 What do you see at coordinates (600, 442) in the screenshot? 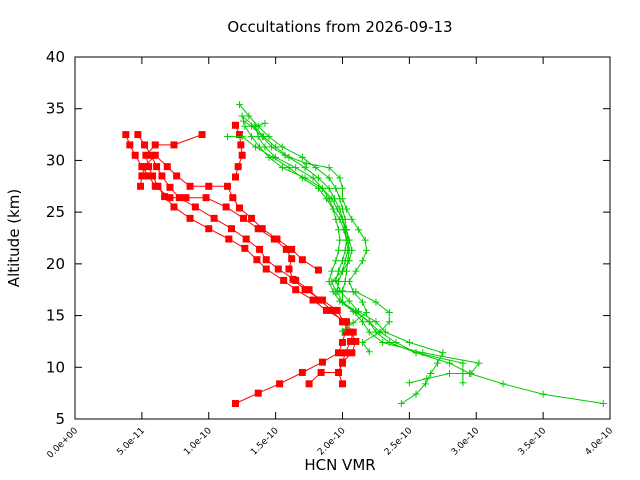
I see `x-tick-label: 4.0e-10` at bounding box center [600, 442].